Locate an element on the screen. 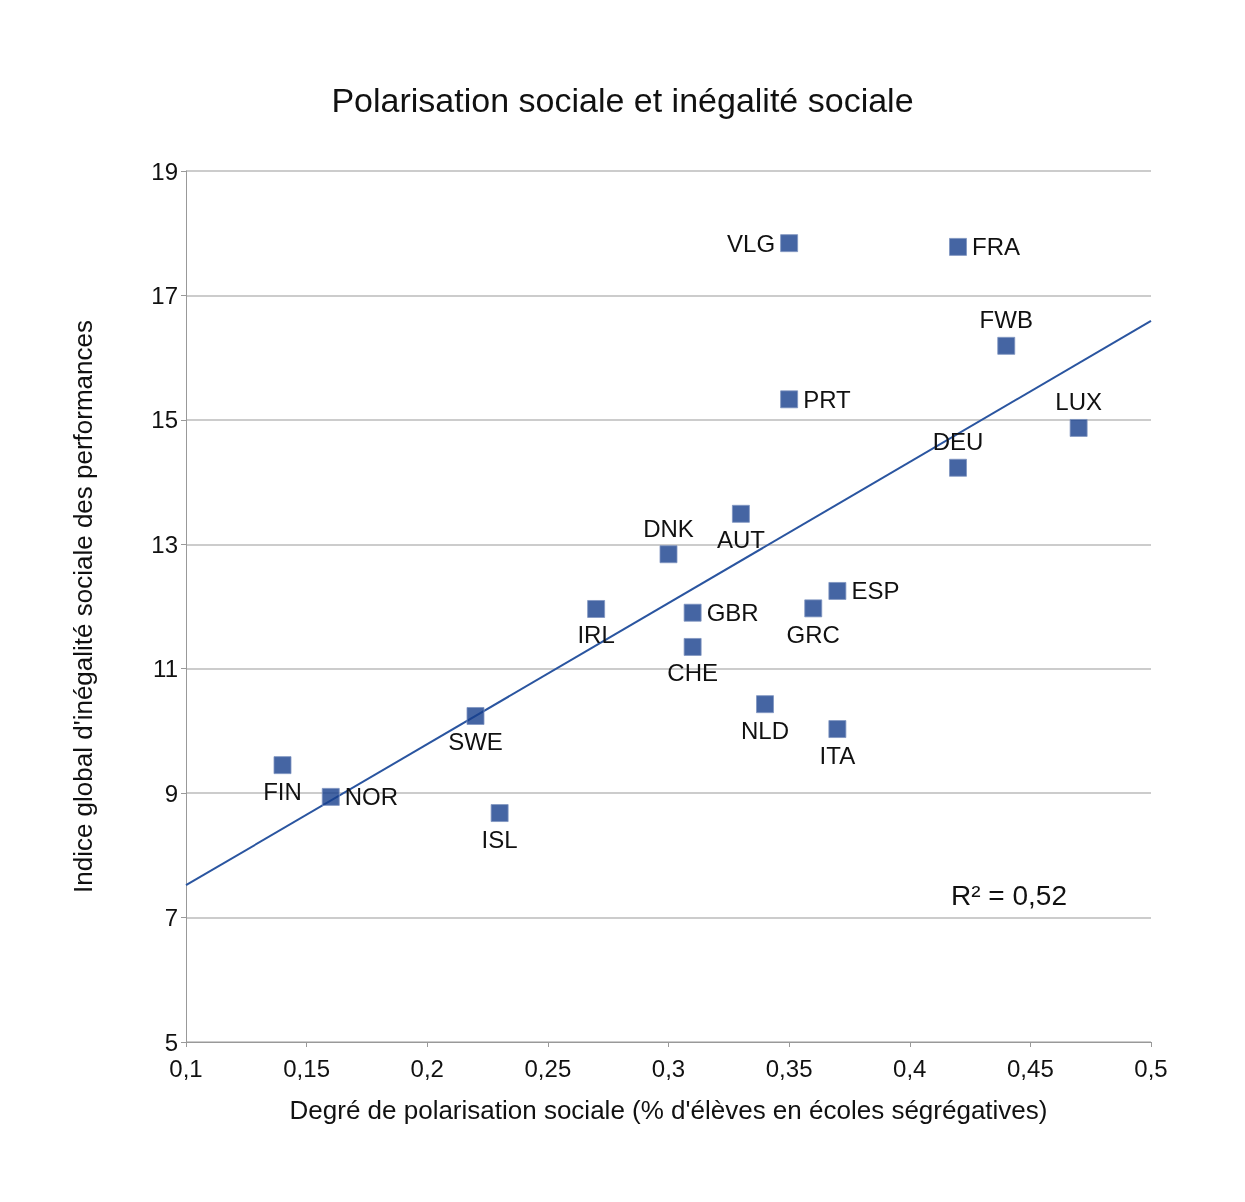 Image resolution: width=1245 pixels, height=1202 pixels. annotation: ITA is located at coordinates (837, 755).